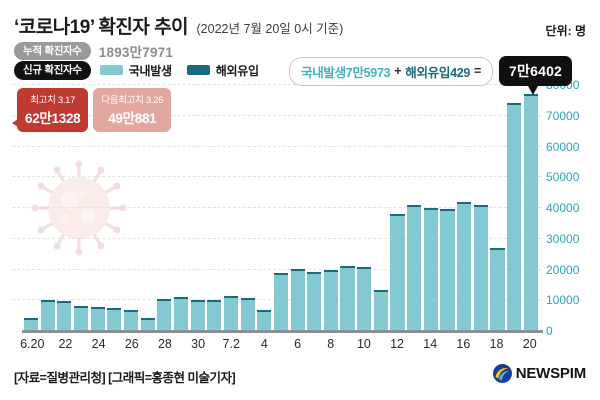 This screenshot has height=400, width=600. I want to click on y-axis-tick-label: 20000, so click(563, 269).